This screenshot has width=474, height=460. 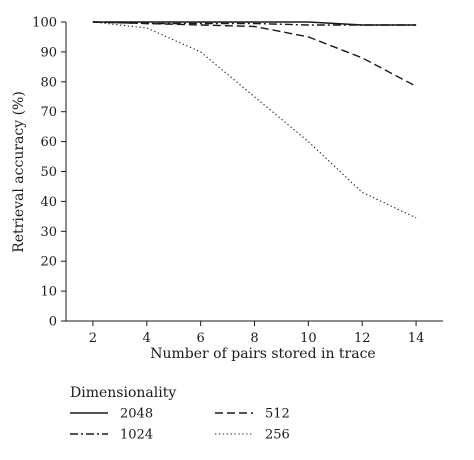 What do you see at coordinates (48, 262) in the screenshot?
I see `y-tick-label: 20` at bounding box center [48, 262].